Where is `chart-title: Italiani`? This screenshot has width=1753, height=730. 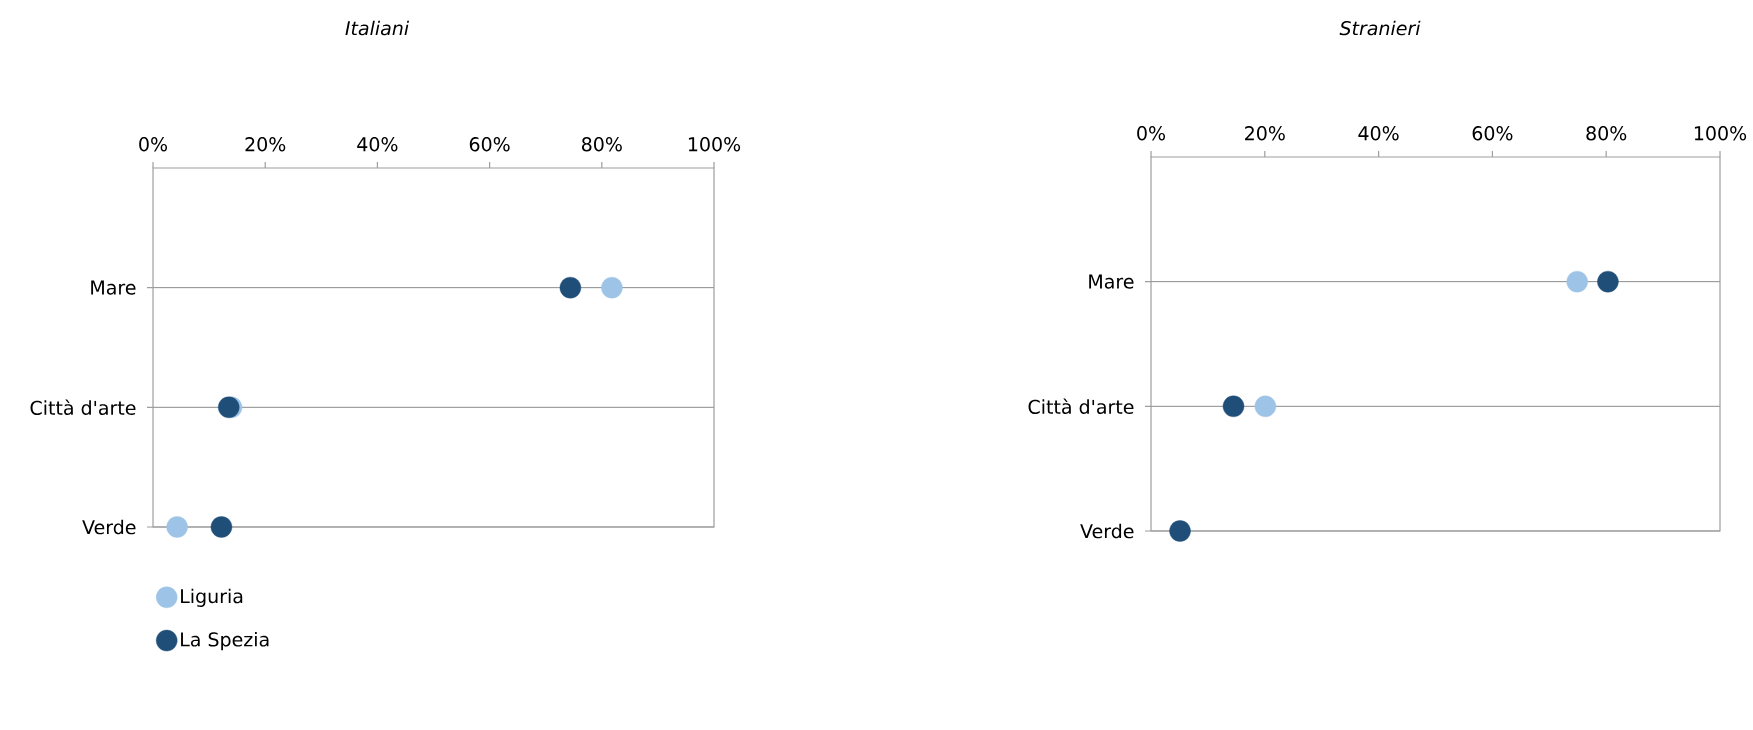 chart-title: Italiani is located at coordinates (377, 28).